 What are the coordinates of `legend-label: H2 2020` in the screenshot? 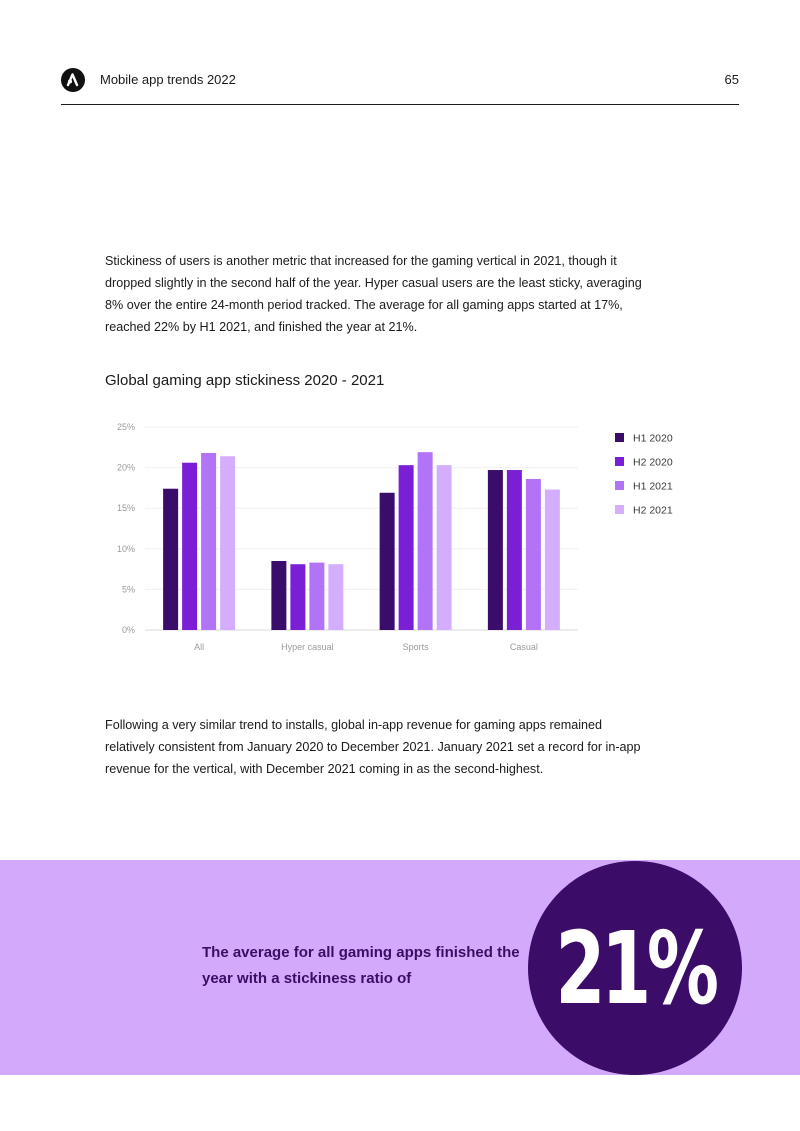 It's located at (653, 463).